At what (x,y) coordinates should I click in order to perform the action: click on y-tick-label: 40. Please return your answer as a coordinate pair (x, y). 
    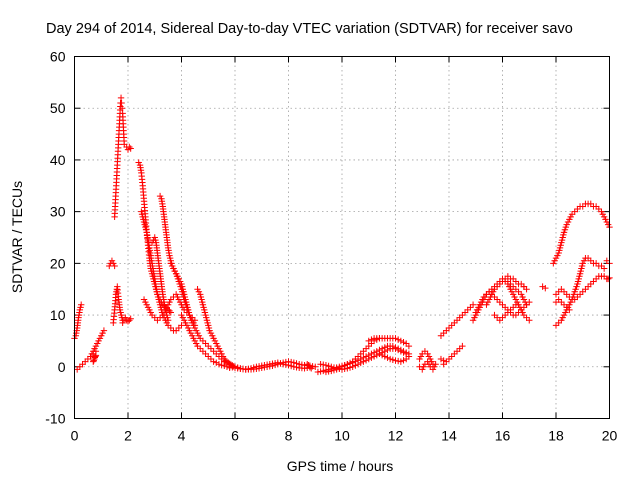
    Looking at the image, I should click on (58, 160).